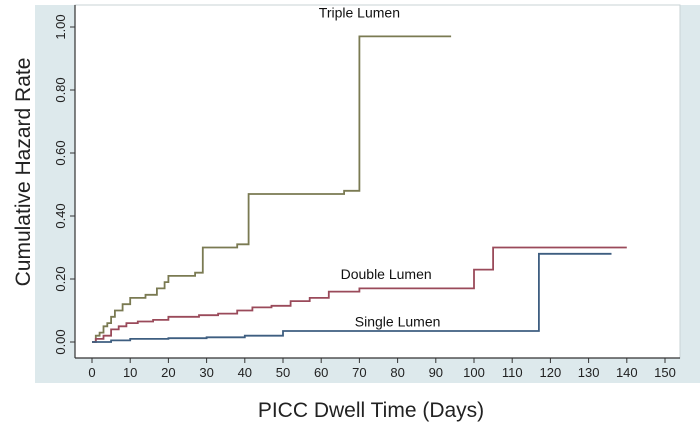  What do you see at coordinates (436, 372) in the screenshot?
I see `x-tick-label: 90` at bounding box center [436, 372].